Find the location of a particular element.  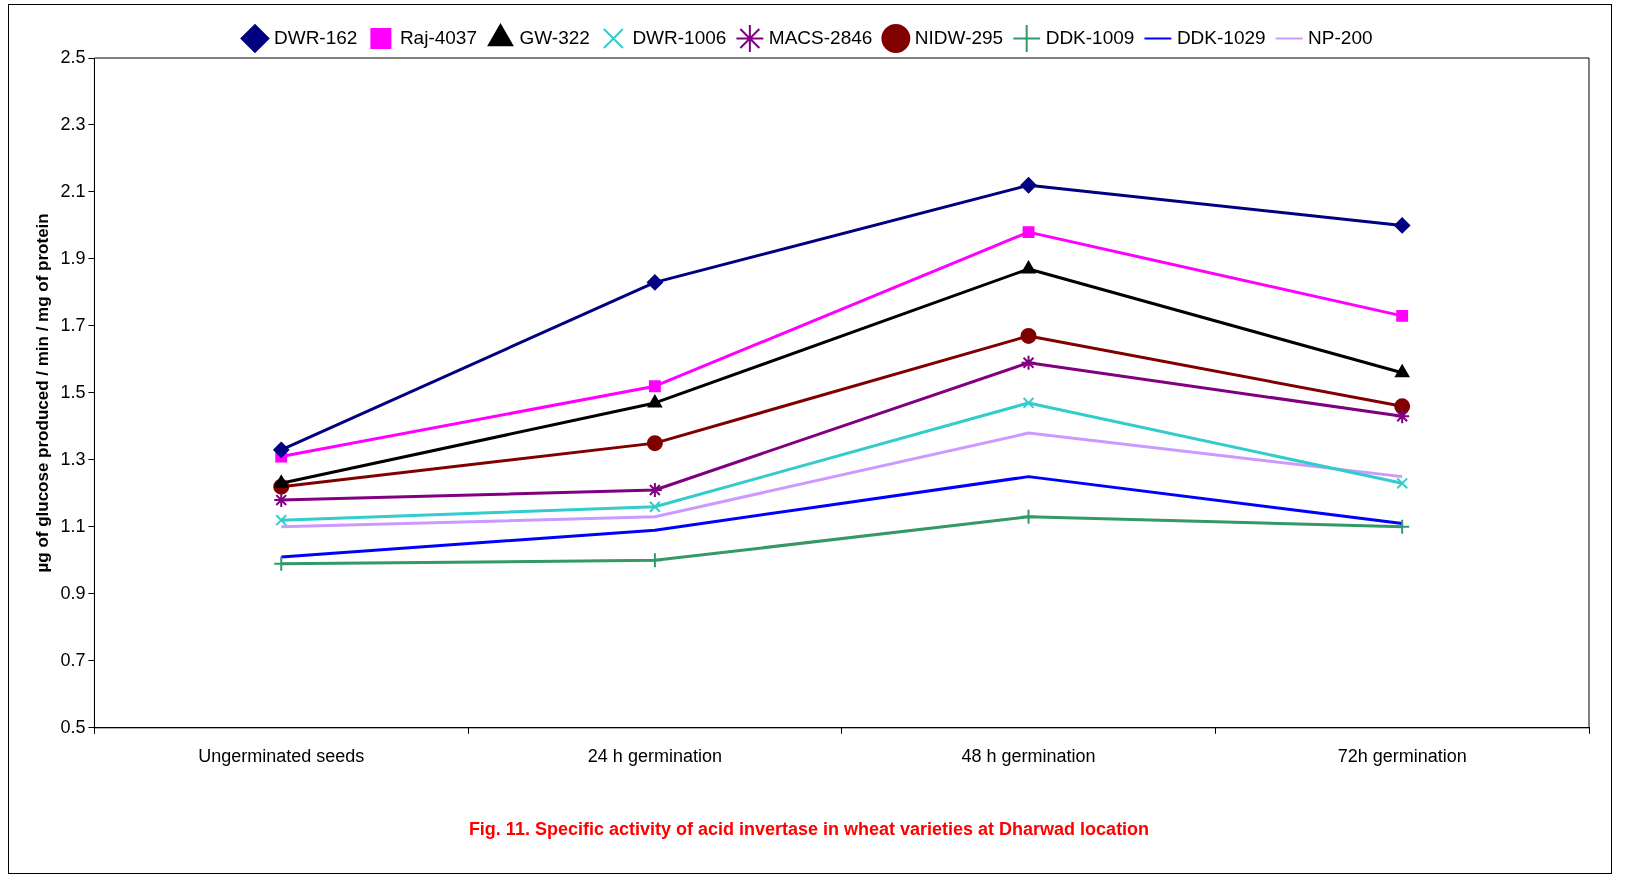

y-tick-label: 1.1 is located at coordinates (73, 525).